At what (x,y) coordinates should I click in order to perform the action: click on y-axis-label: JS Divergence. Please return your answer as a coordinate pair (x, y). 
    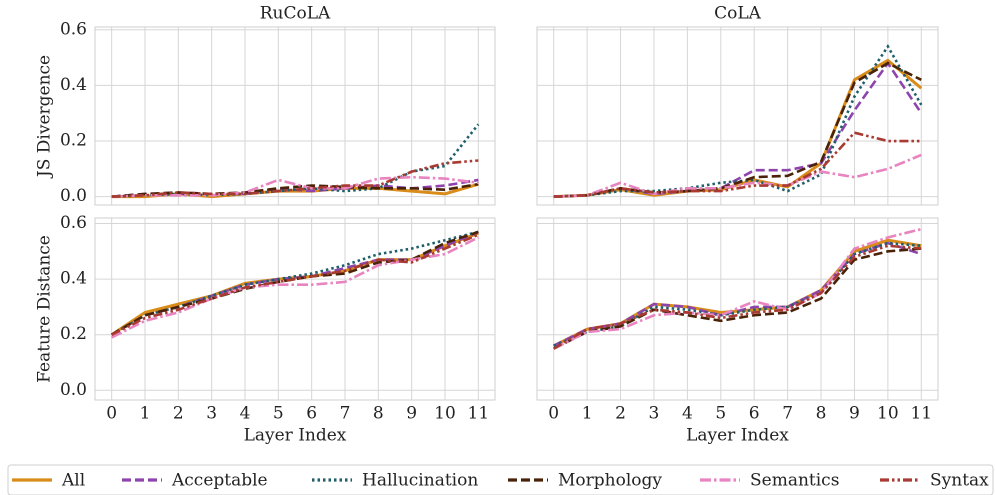
    Looking at the image, I should click on (45, 117).